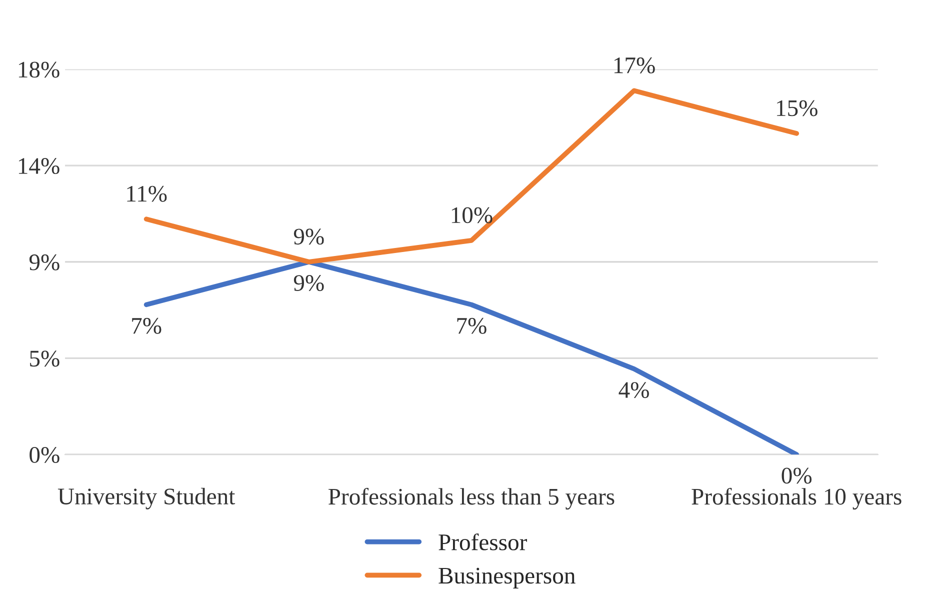 The image size is (929, 602). I want to click on x-tick-label: University Student, so click(147, 499).